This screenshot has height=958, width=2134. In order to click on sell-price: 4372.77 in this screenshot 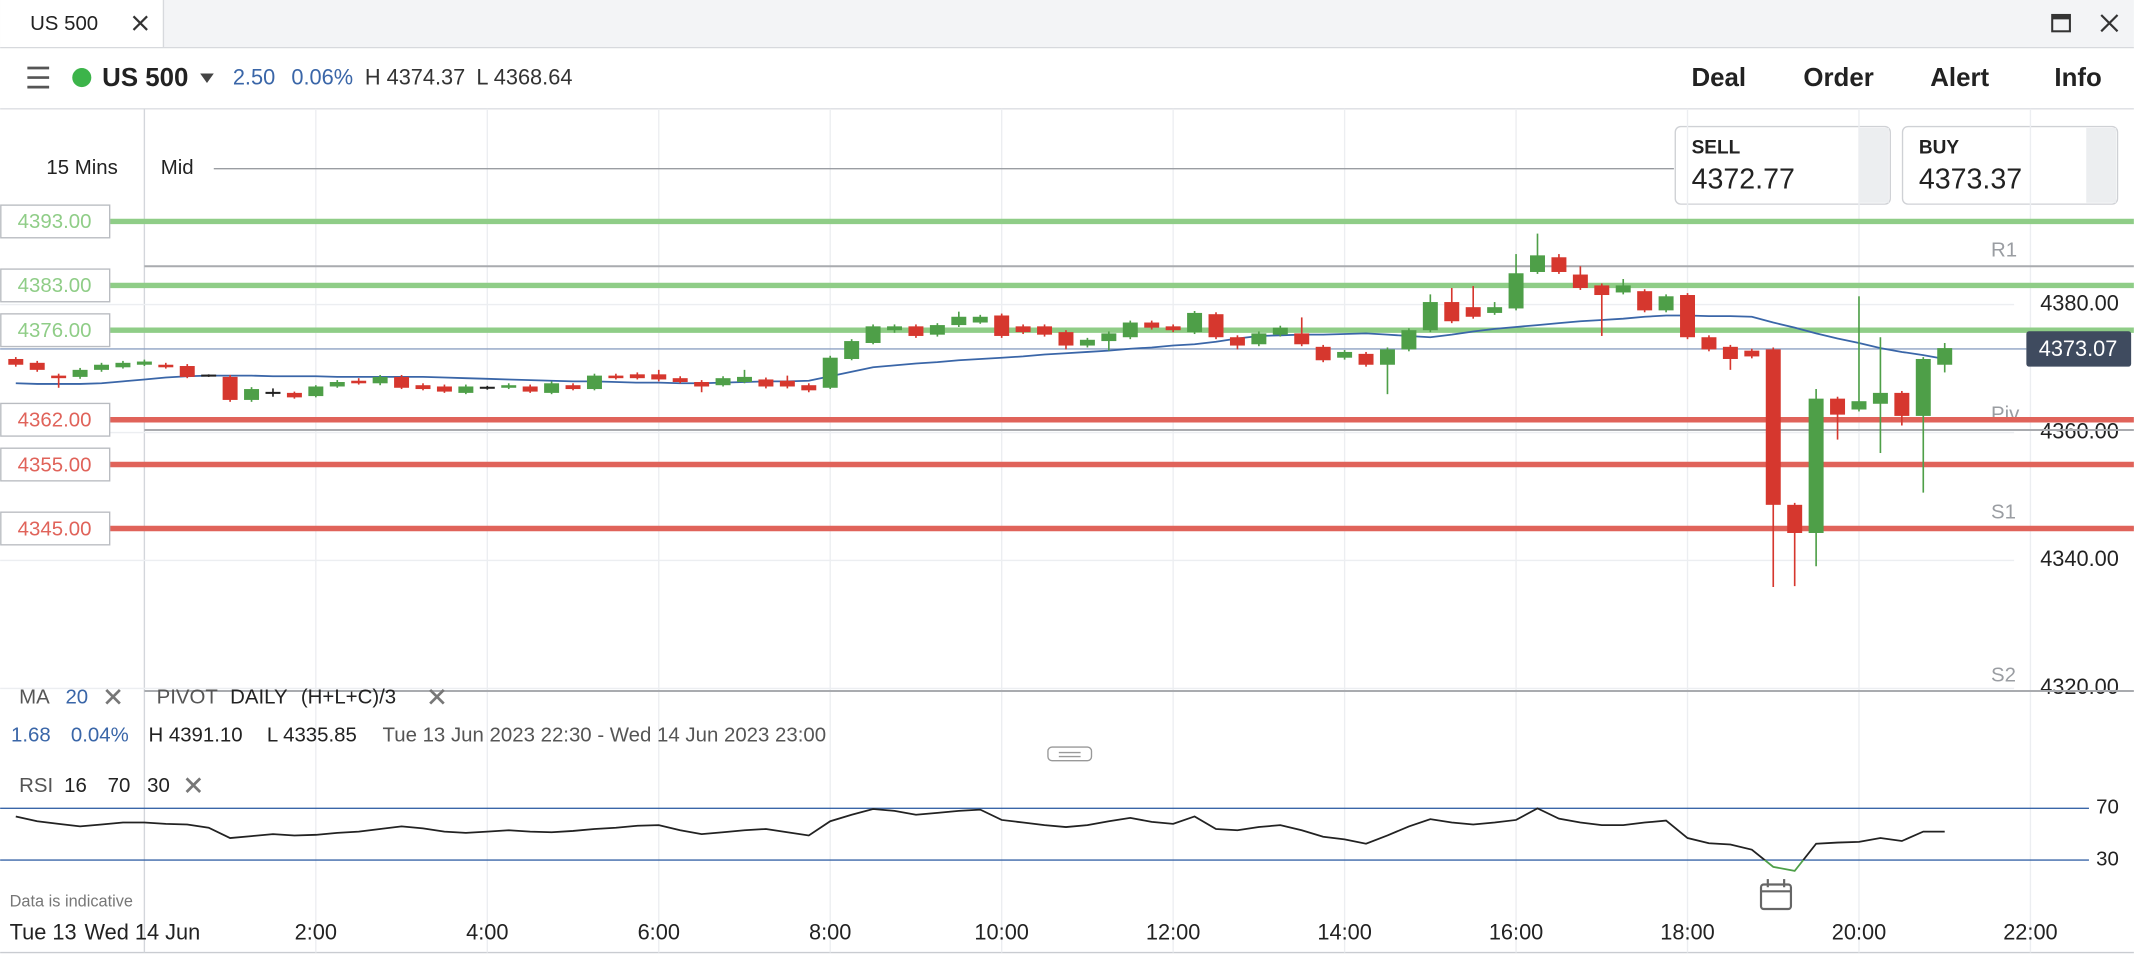, I will do `click(1743, 180)`.